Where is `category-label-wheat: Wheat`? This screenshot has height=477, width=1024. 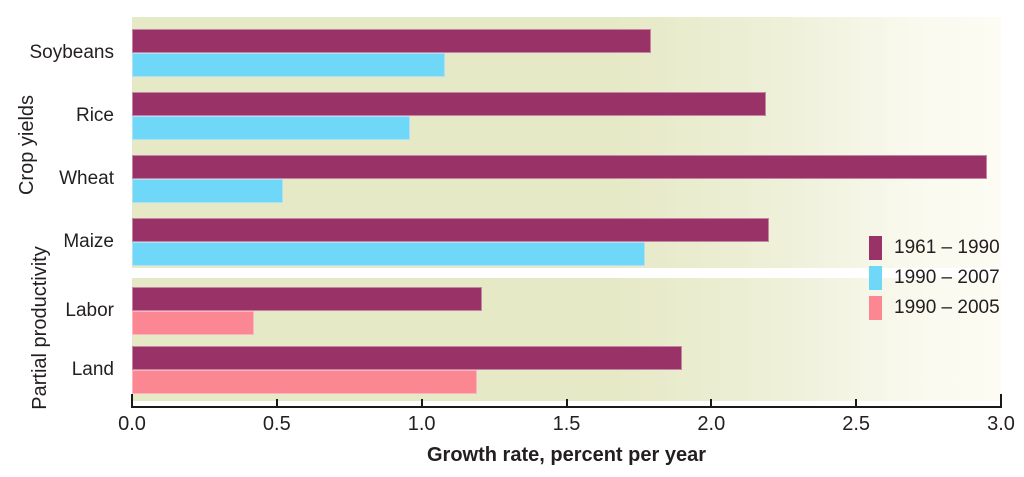
category-label-wheat: Wheat is located at coordinates (86, 178).